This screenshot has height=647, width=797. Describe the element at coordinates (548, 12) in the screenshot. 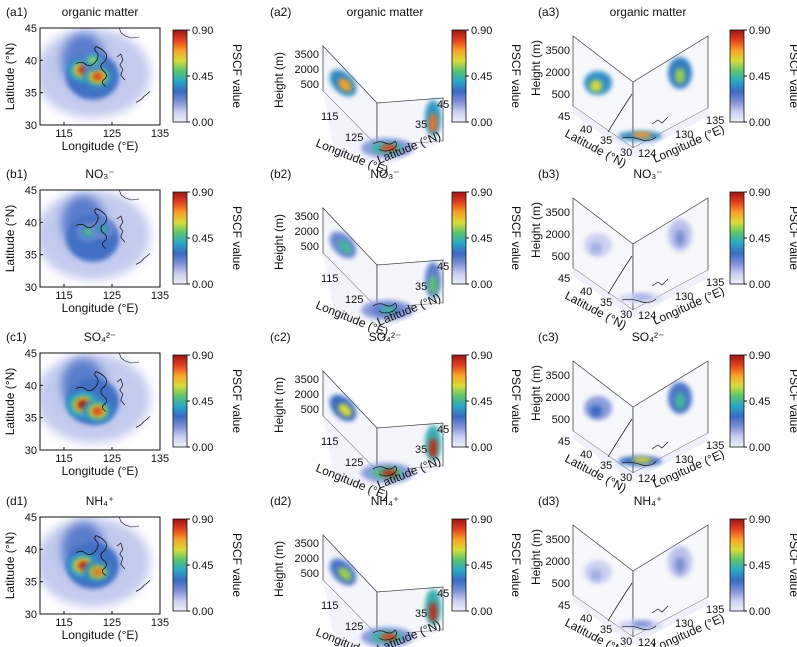

I see `panel-label: (a3)` at that location.